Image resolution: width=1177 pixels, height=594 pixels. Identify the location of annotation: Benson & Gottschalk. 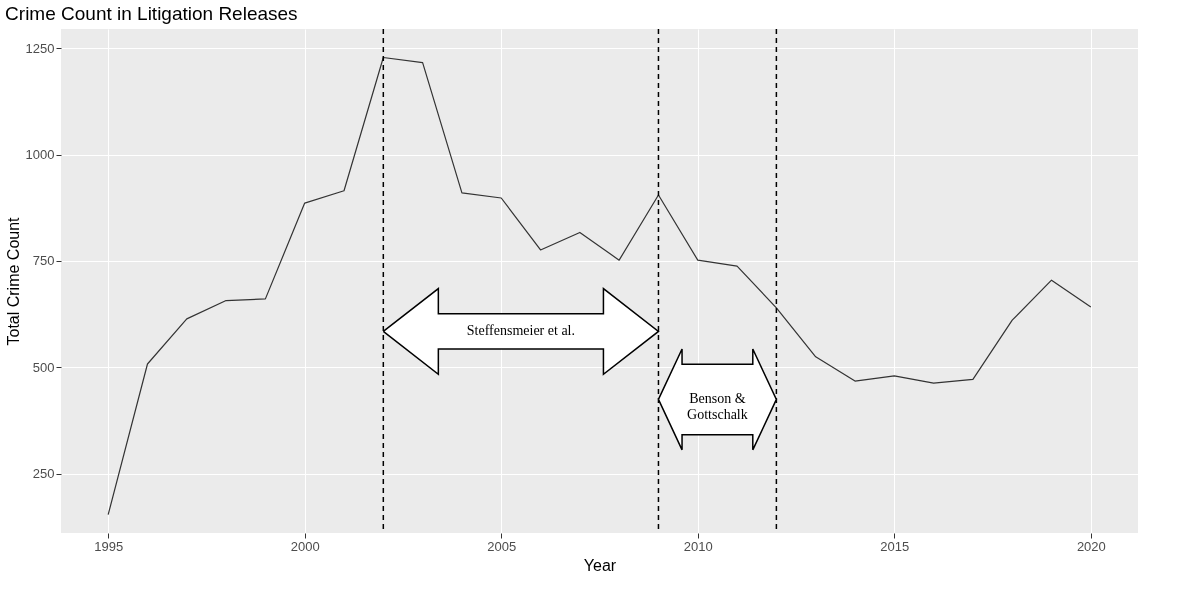
(717, 407).